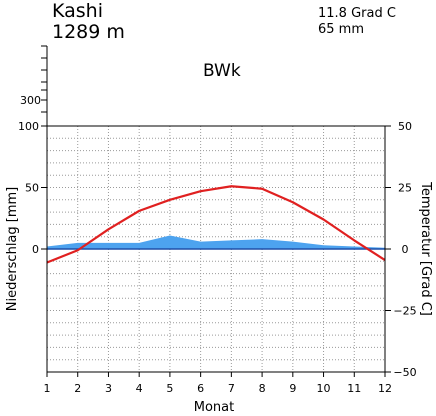  What do you see at coordinates (222, 71) in the screenshot?
I see `climate-class: BWk` at bounding box center [222, 71].